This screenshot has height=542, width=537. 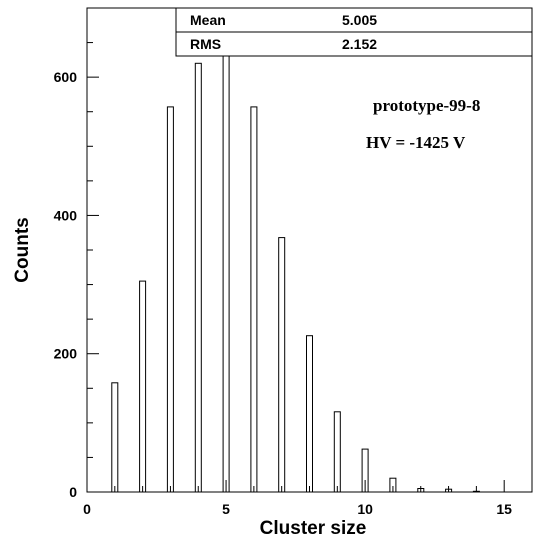 I want to click on x-tick-label: 5, so click(x=226, y=509).